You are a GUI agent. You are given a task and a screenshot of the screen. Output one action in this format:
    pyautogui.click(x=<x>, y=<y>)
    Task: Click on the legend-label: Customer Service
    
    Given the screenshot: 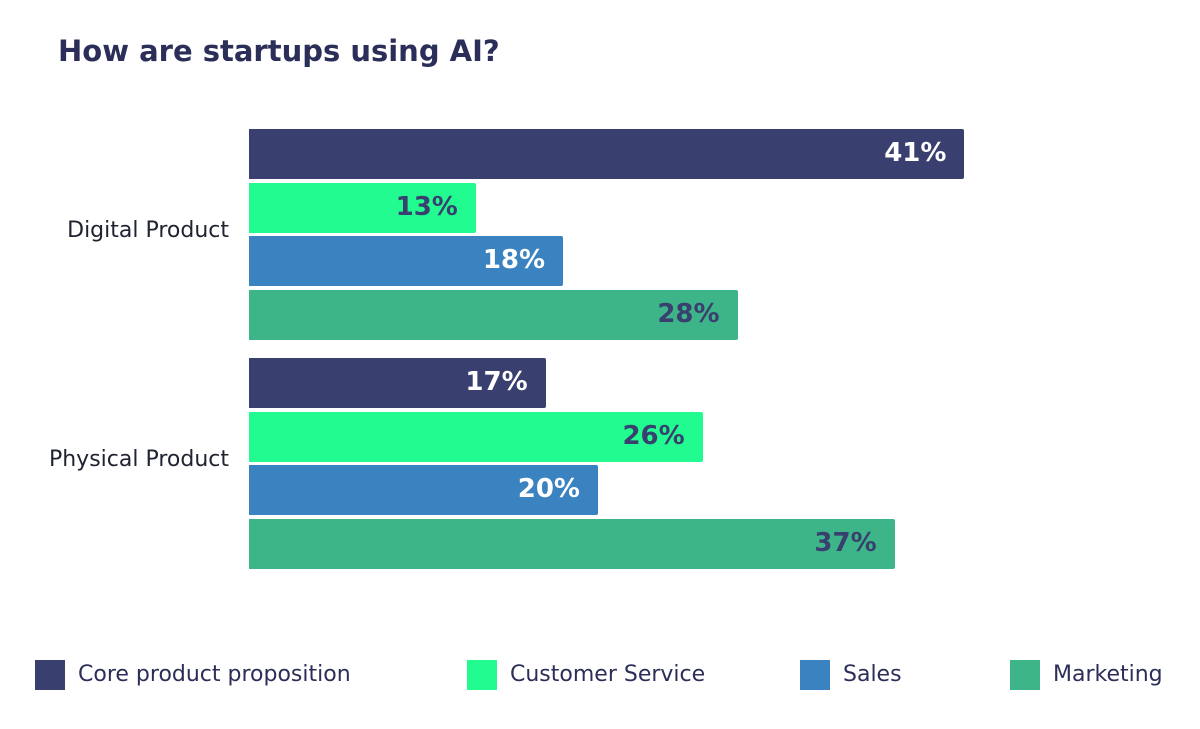 What is the action you would take?
    pyautogui.click(x=608, y=674)
    